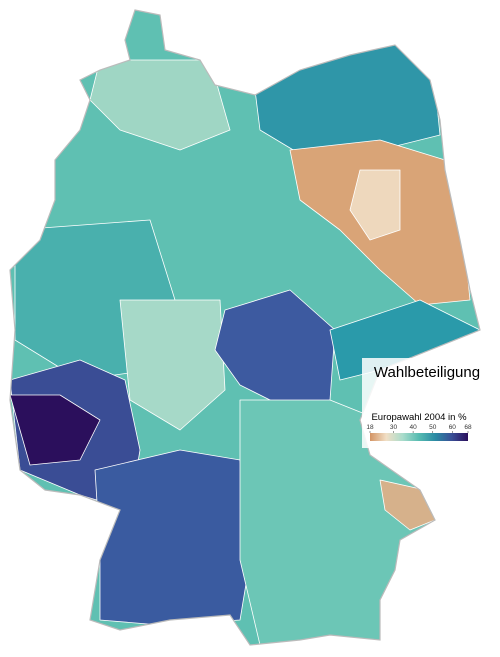 This screenshot has width=500, height=657. What do you see at coordinates (419, 417) in the screenshot?
I see `legend-subtitle: Europawahl 2004 in %` at bounding box center [419, 417].